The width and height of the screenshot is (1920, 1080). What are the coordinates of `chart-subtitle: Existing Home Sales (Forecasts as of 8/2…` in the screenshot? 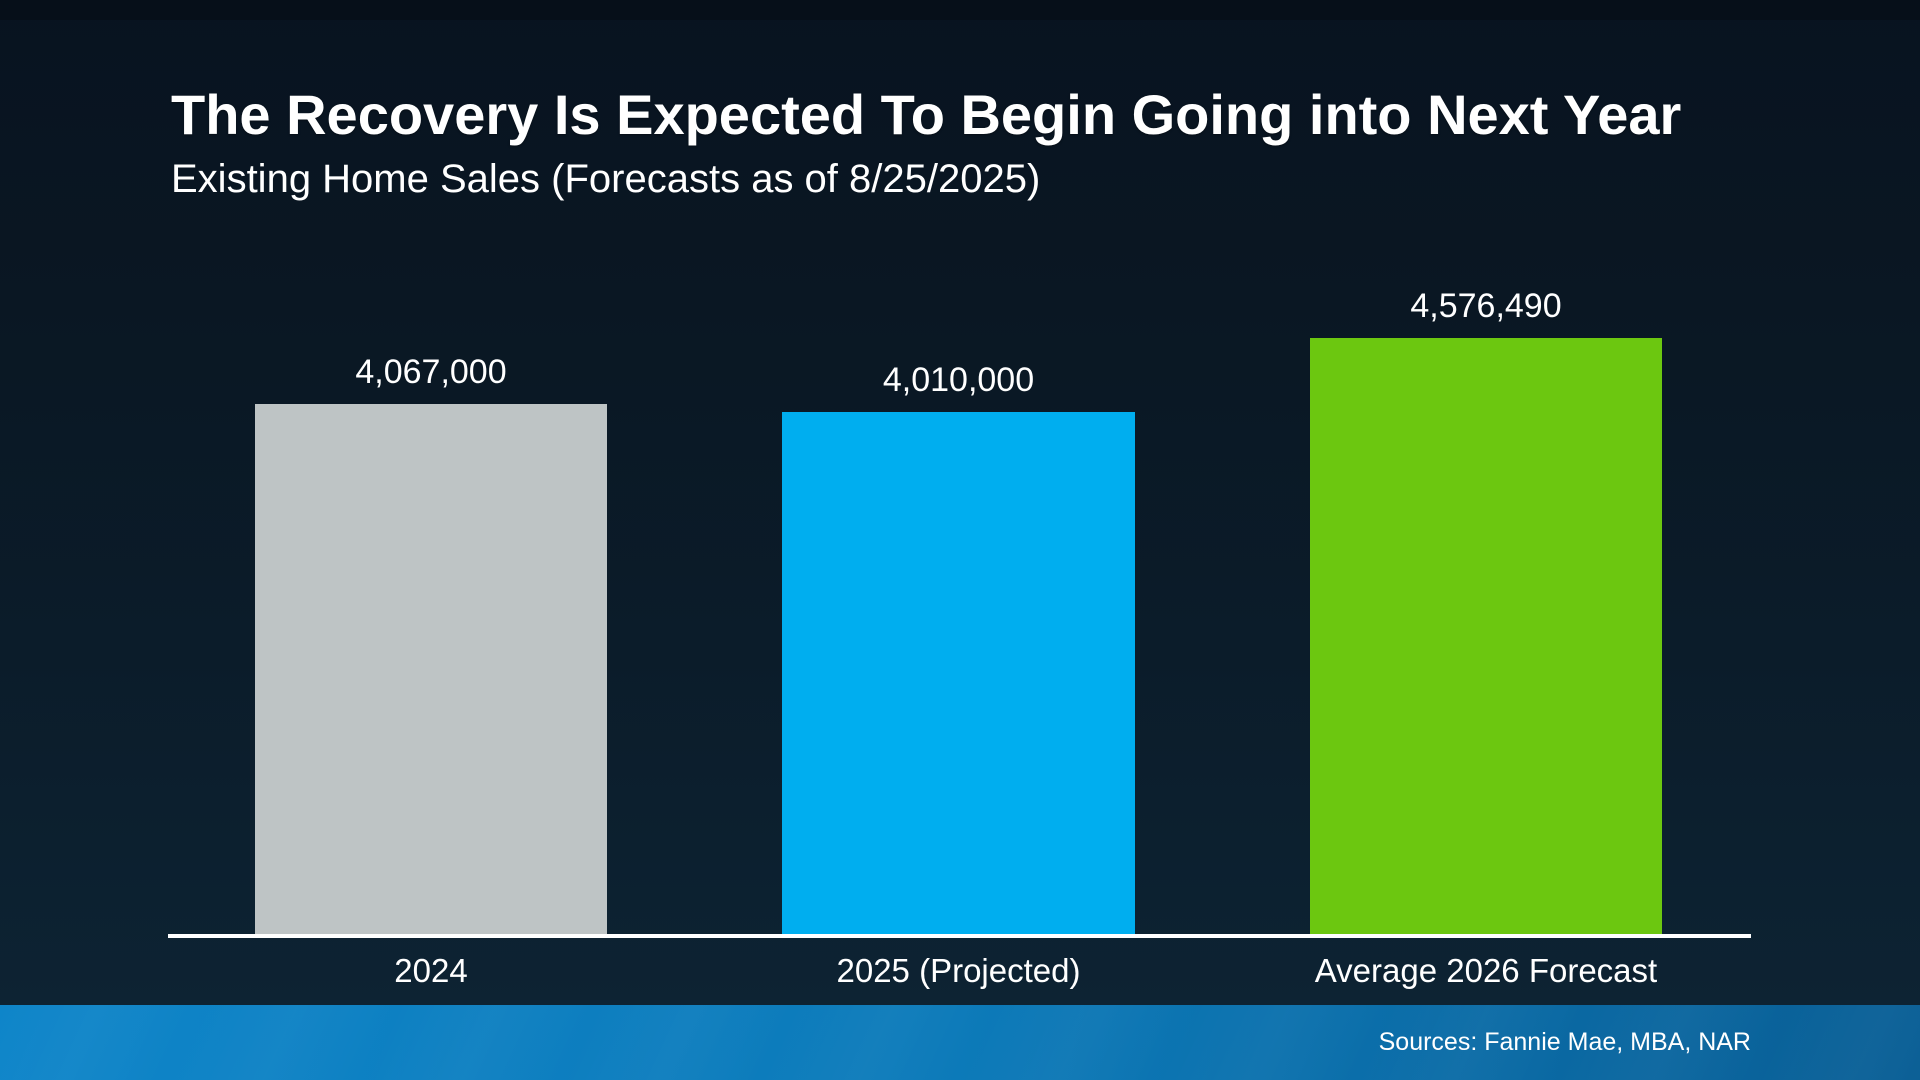 It's located at (606, 179).